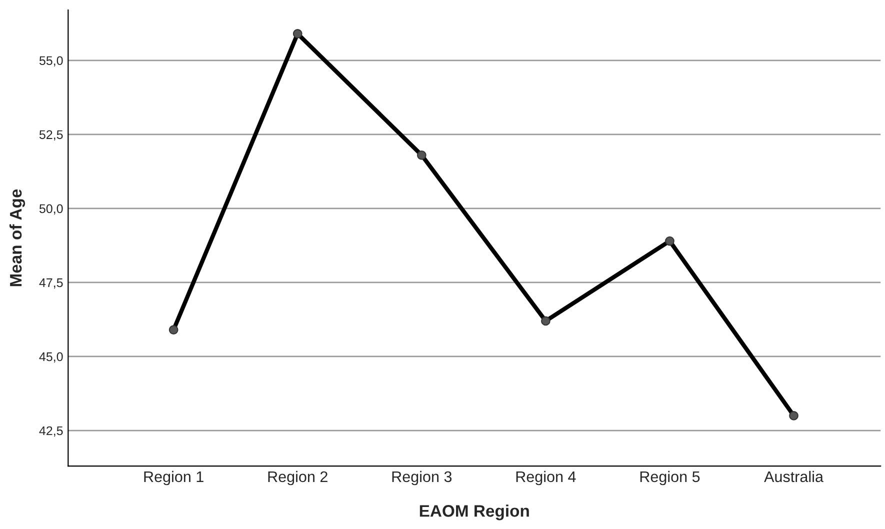 This screenshot has width=885, height=529. What do you see at coordinates (51, 61) in the screenshot?
I see `y-tick-label: 55,0` at bounding box center [51, 61].